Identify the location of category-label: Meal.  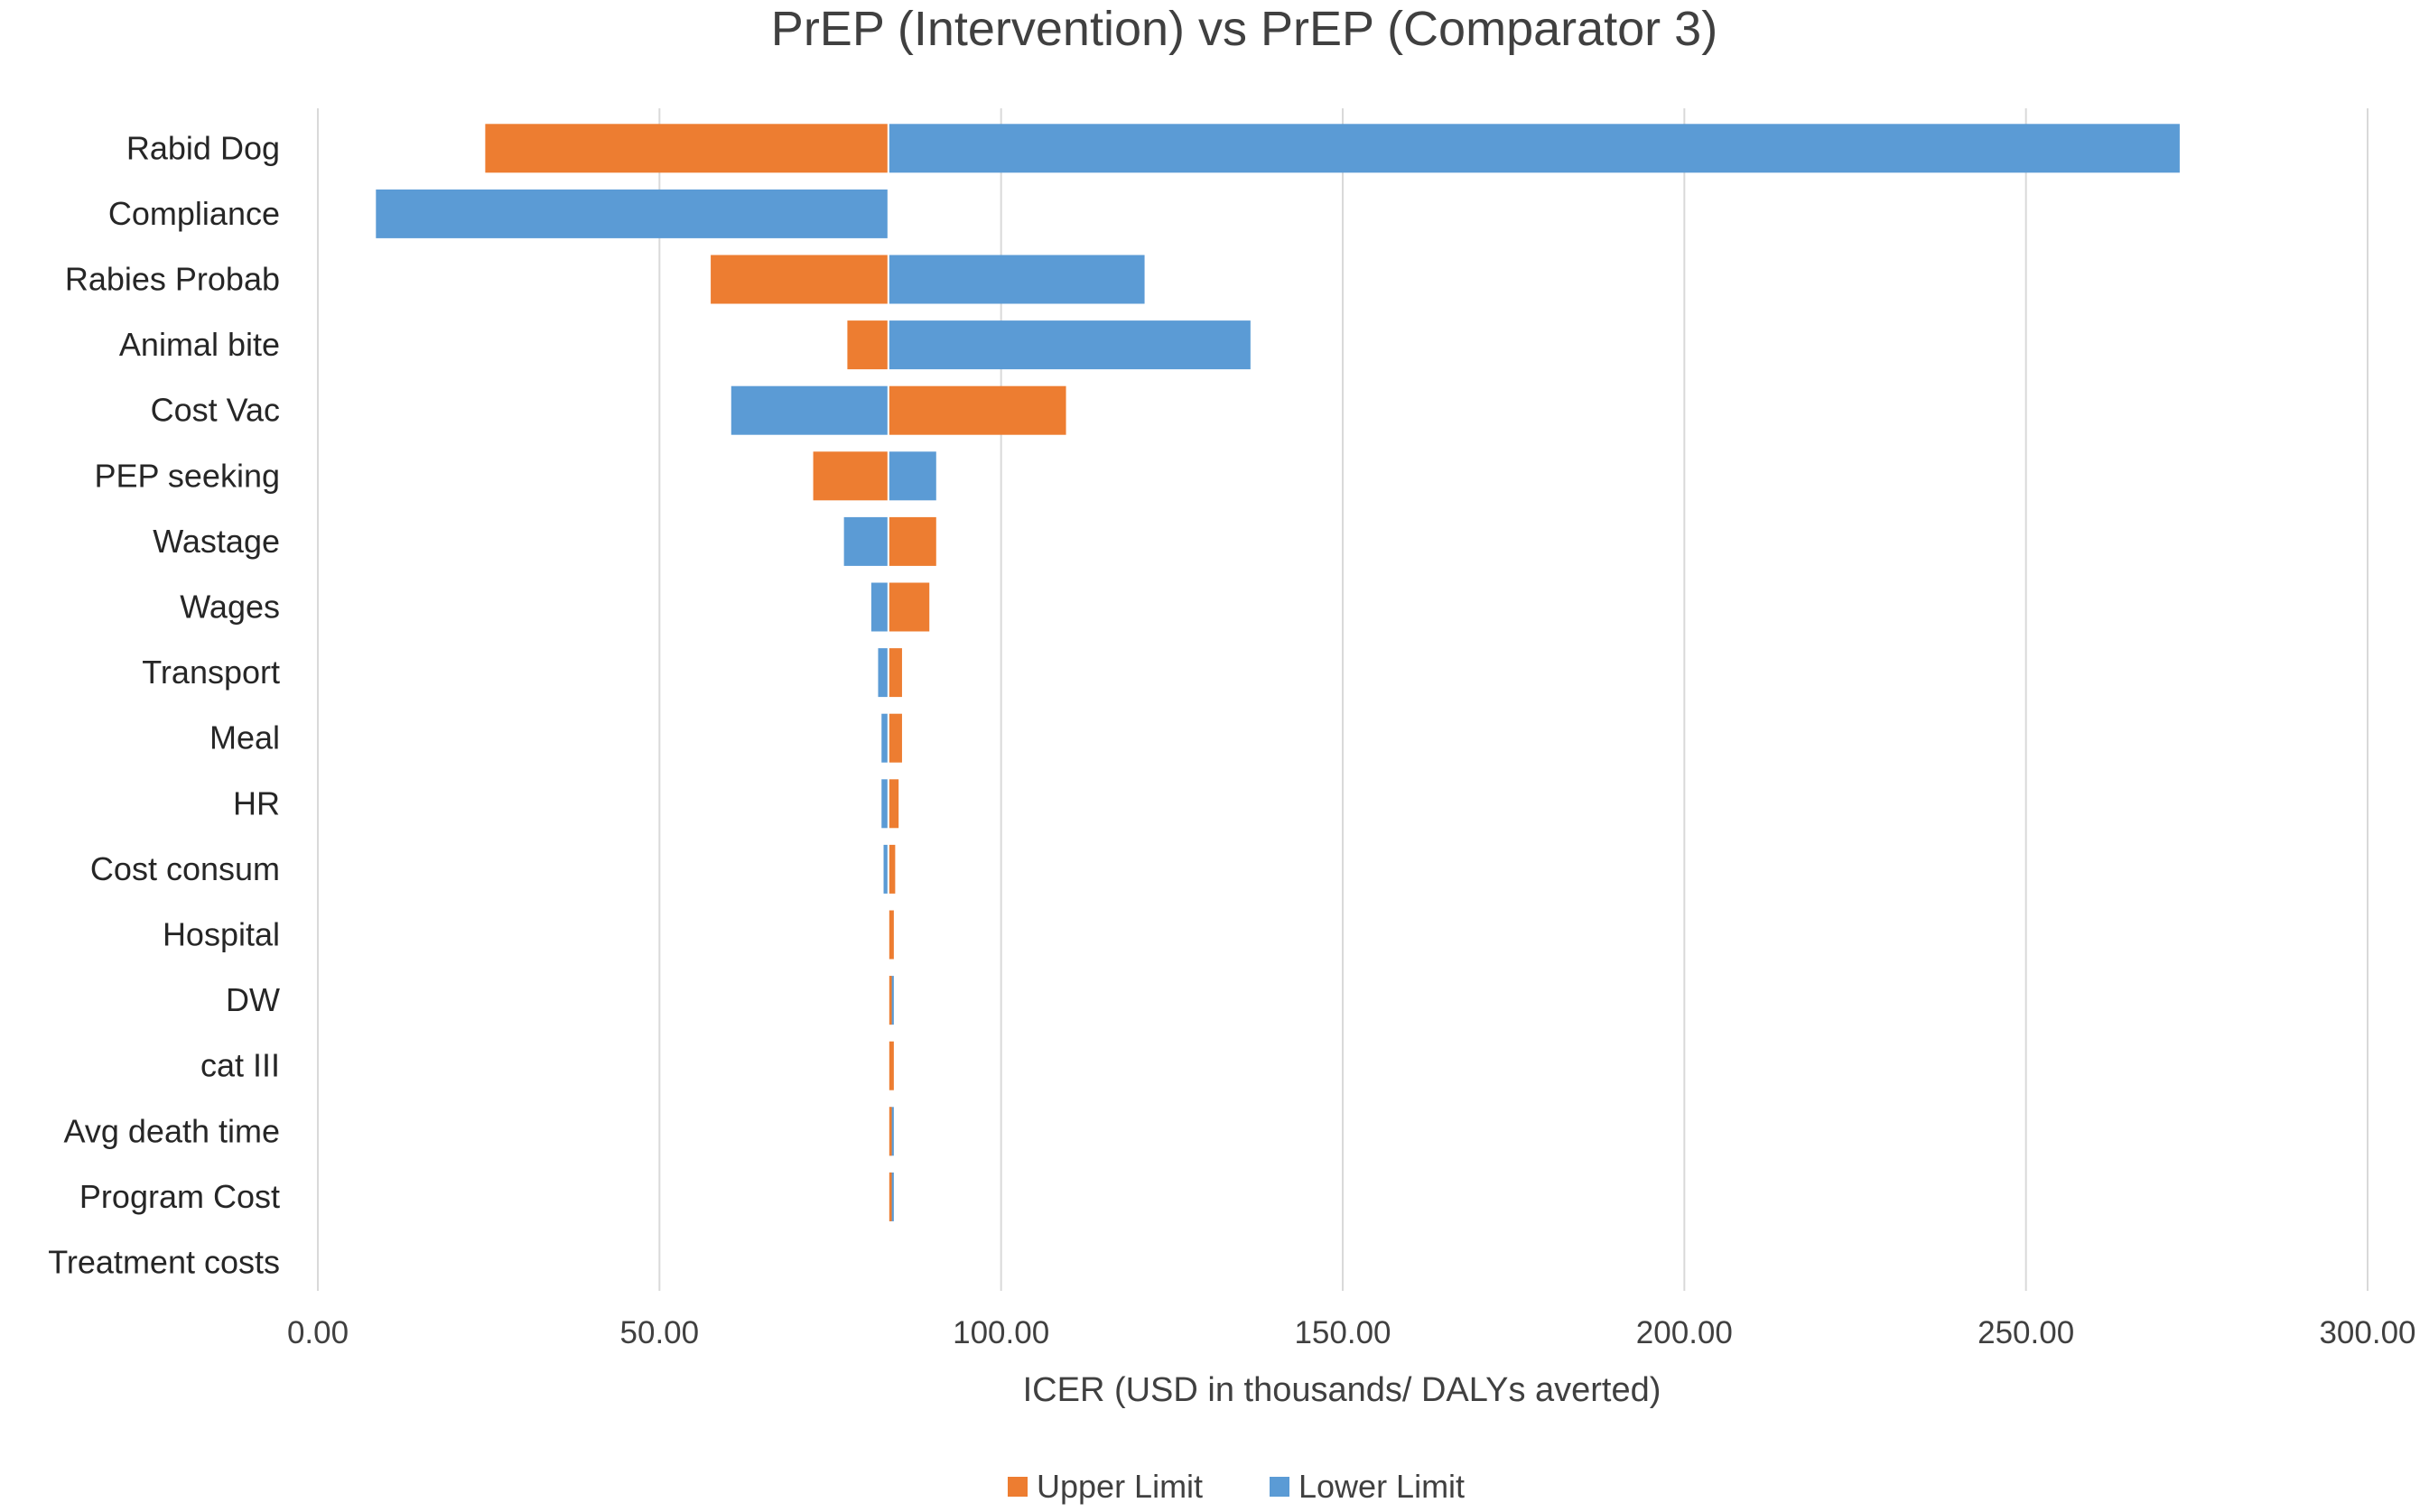
(244, 737).